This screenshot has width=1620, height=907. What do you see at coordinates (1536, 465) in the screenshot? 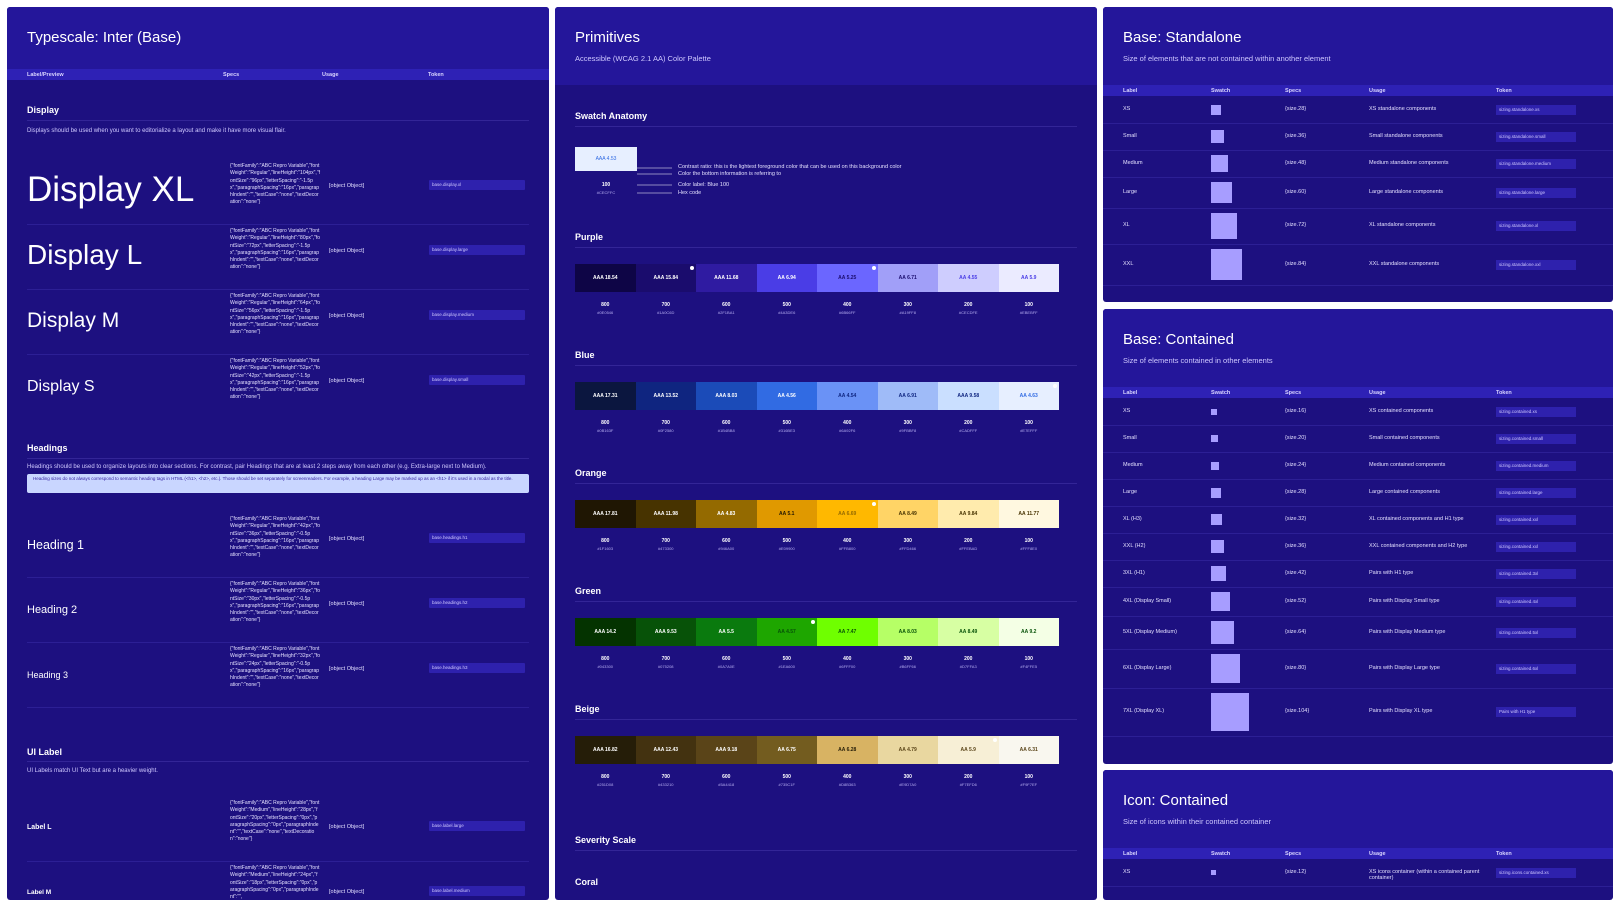
I see `sizing-token-field: sizing.contained.medium` at bounding box center [1536, 465].